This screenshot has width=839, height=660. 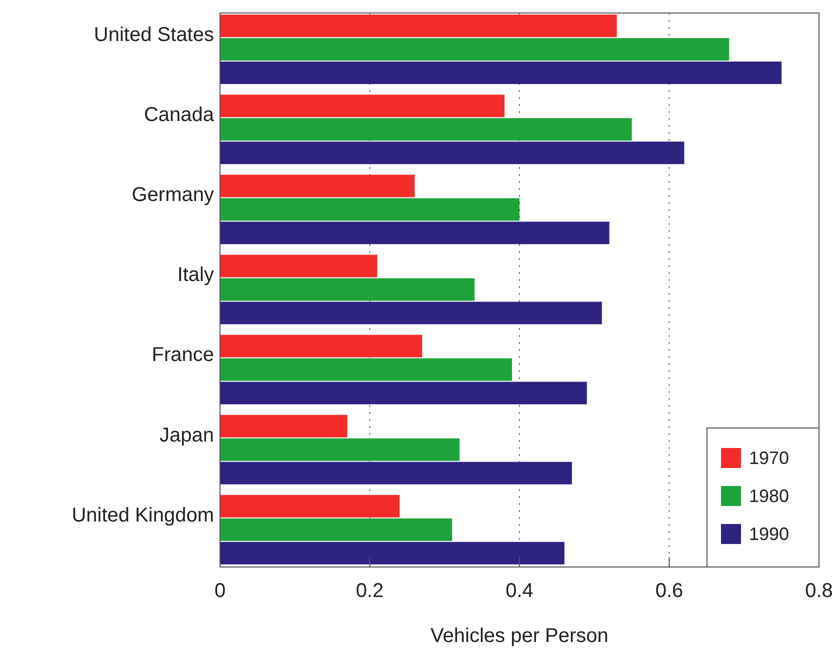 What do you see at coordinates (769, 458) in the screenshot?
I see `legend-label: 1970` at bounding box center [769, 458].